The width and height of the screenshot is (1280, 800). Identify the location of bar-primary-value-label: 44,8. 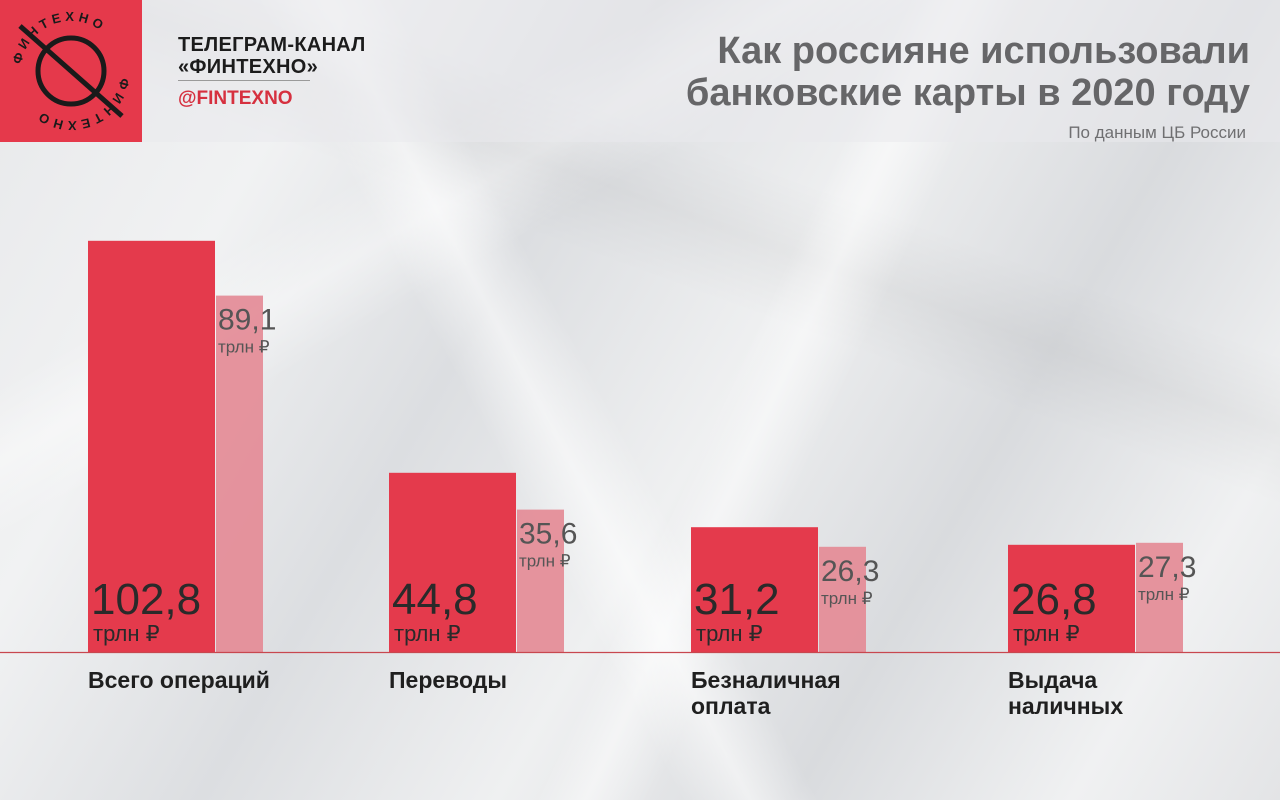
(435, 599).